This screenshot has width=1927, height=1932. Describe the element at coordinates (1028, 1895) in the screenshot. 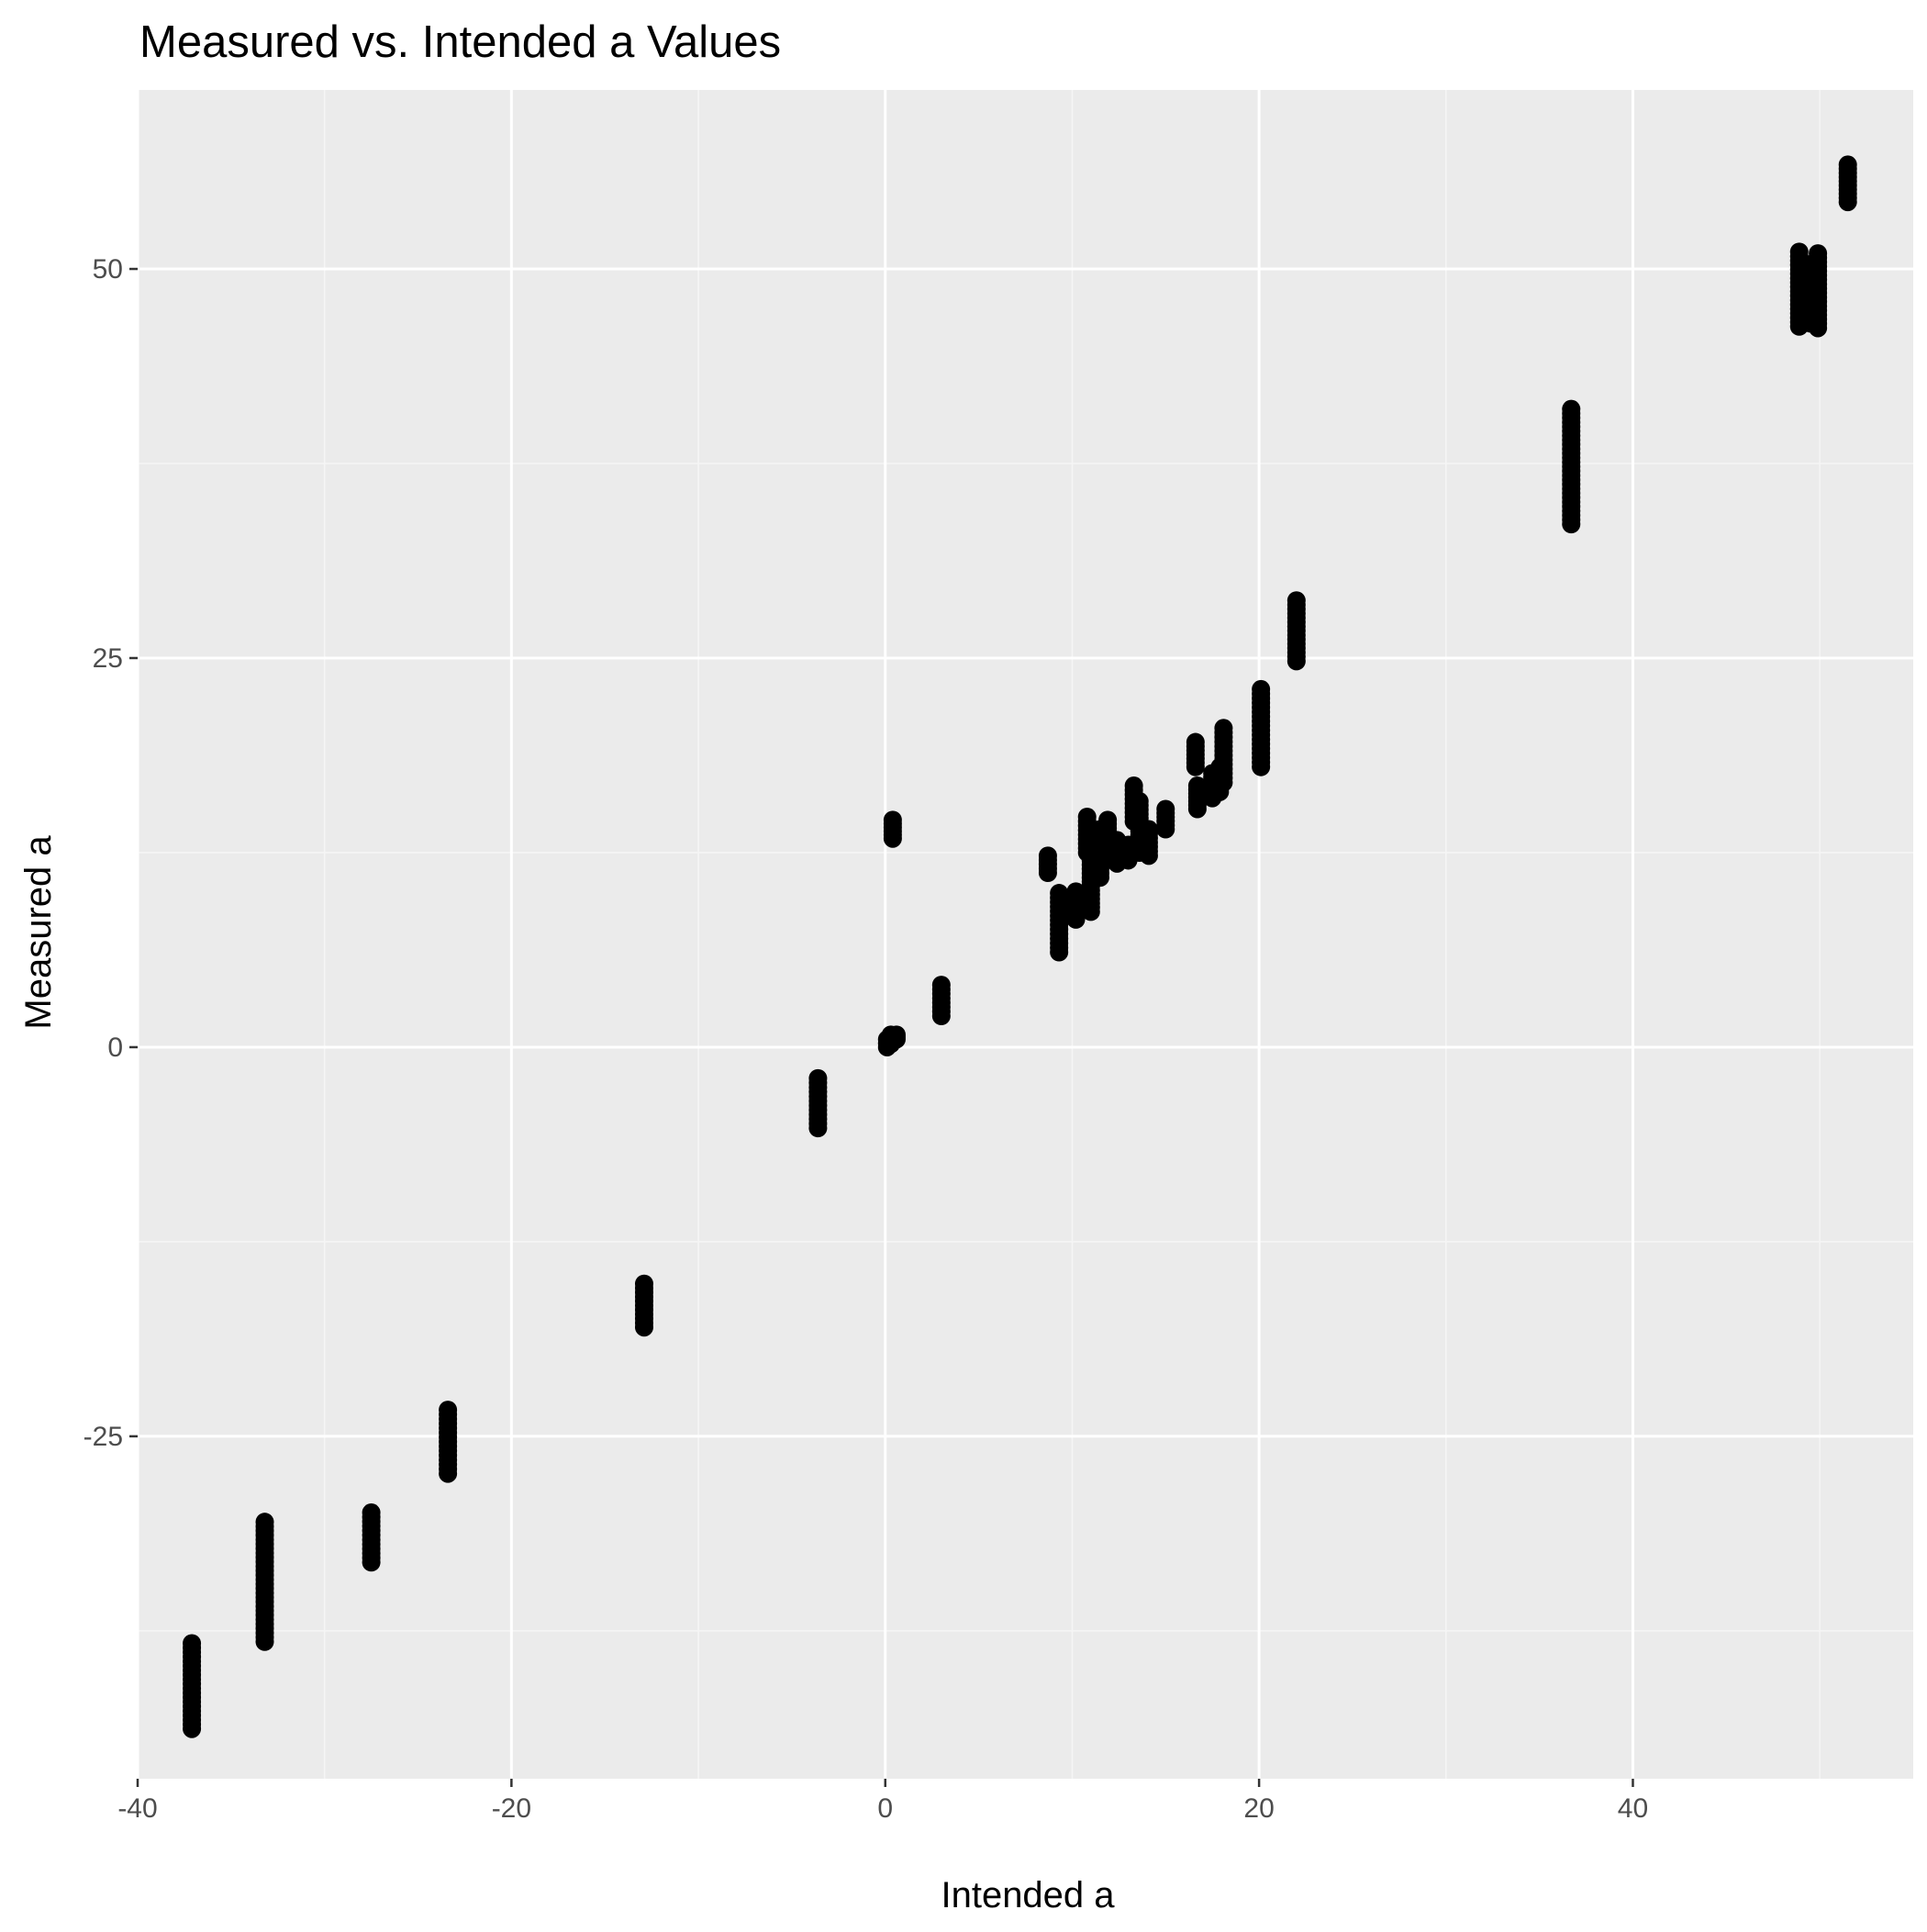

I see `x-axis-title: Intended a` at that location.